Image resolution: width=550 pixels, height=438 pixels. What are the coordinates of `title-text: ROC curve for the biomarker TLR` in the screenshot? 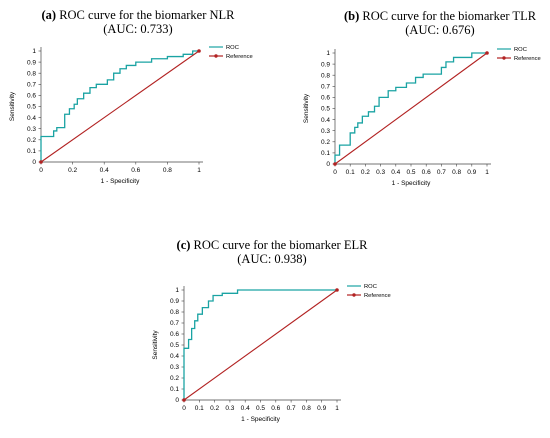 It's located at (449, 16).